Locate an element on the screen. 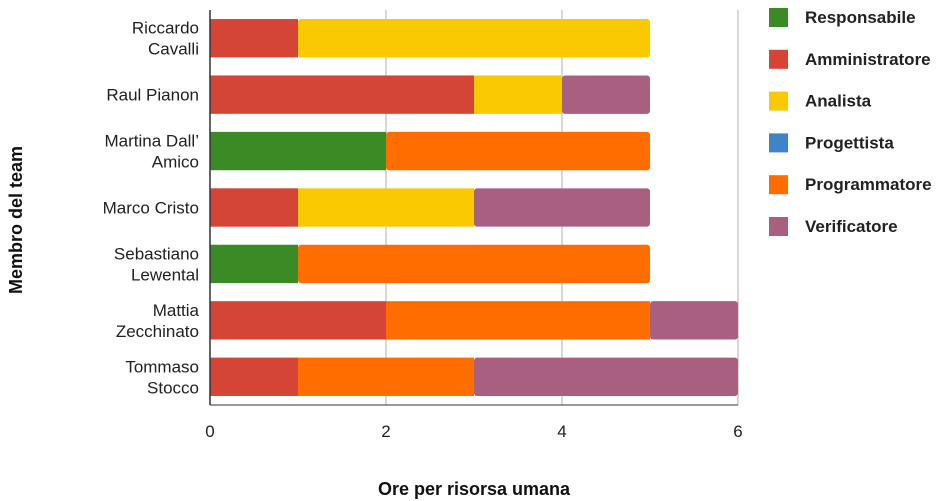 Image resolution: width=949 pixels, height=501 pixels. category-label-4: Sebastiano Lewental is located at coordinates (156, 264).